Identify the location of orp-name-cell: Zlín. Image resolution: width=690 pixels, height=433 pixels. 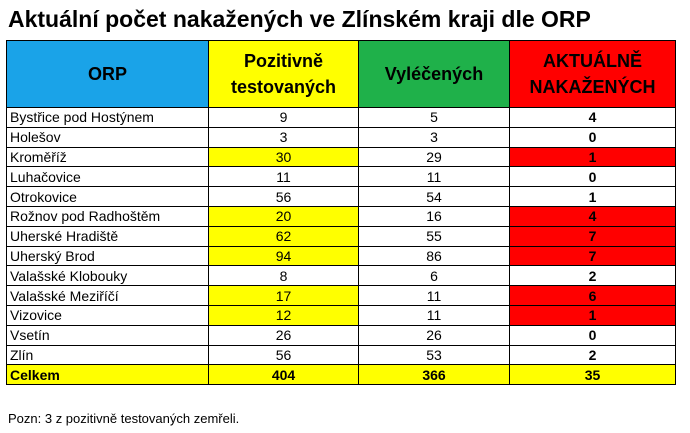
(107, 355).